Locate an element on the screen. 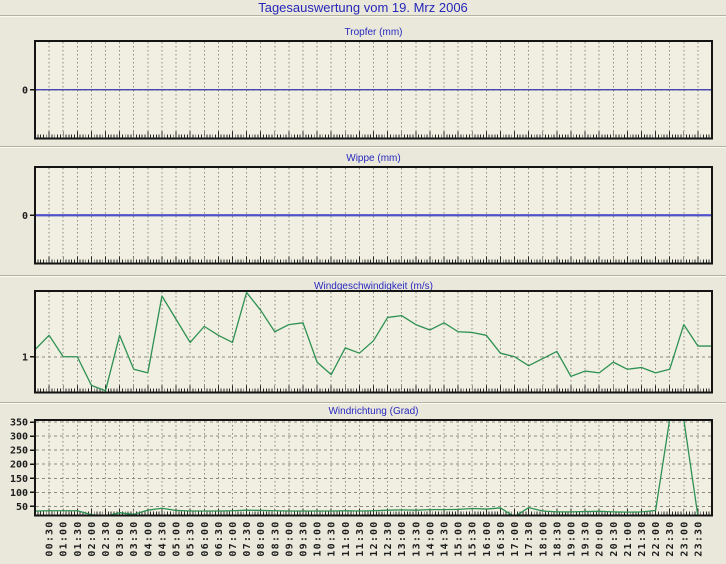 Image resolution: width=726 pixels, height=564 pixels. x-tick-label: 02:00 is located at coordinates (92, 539).